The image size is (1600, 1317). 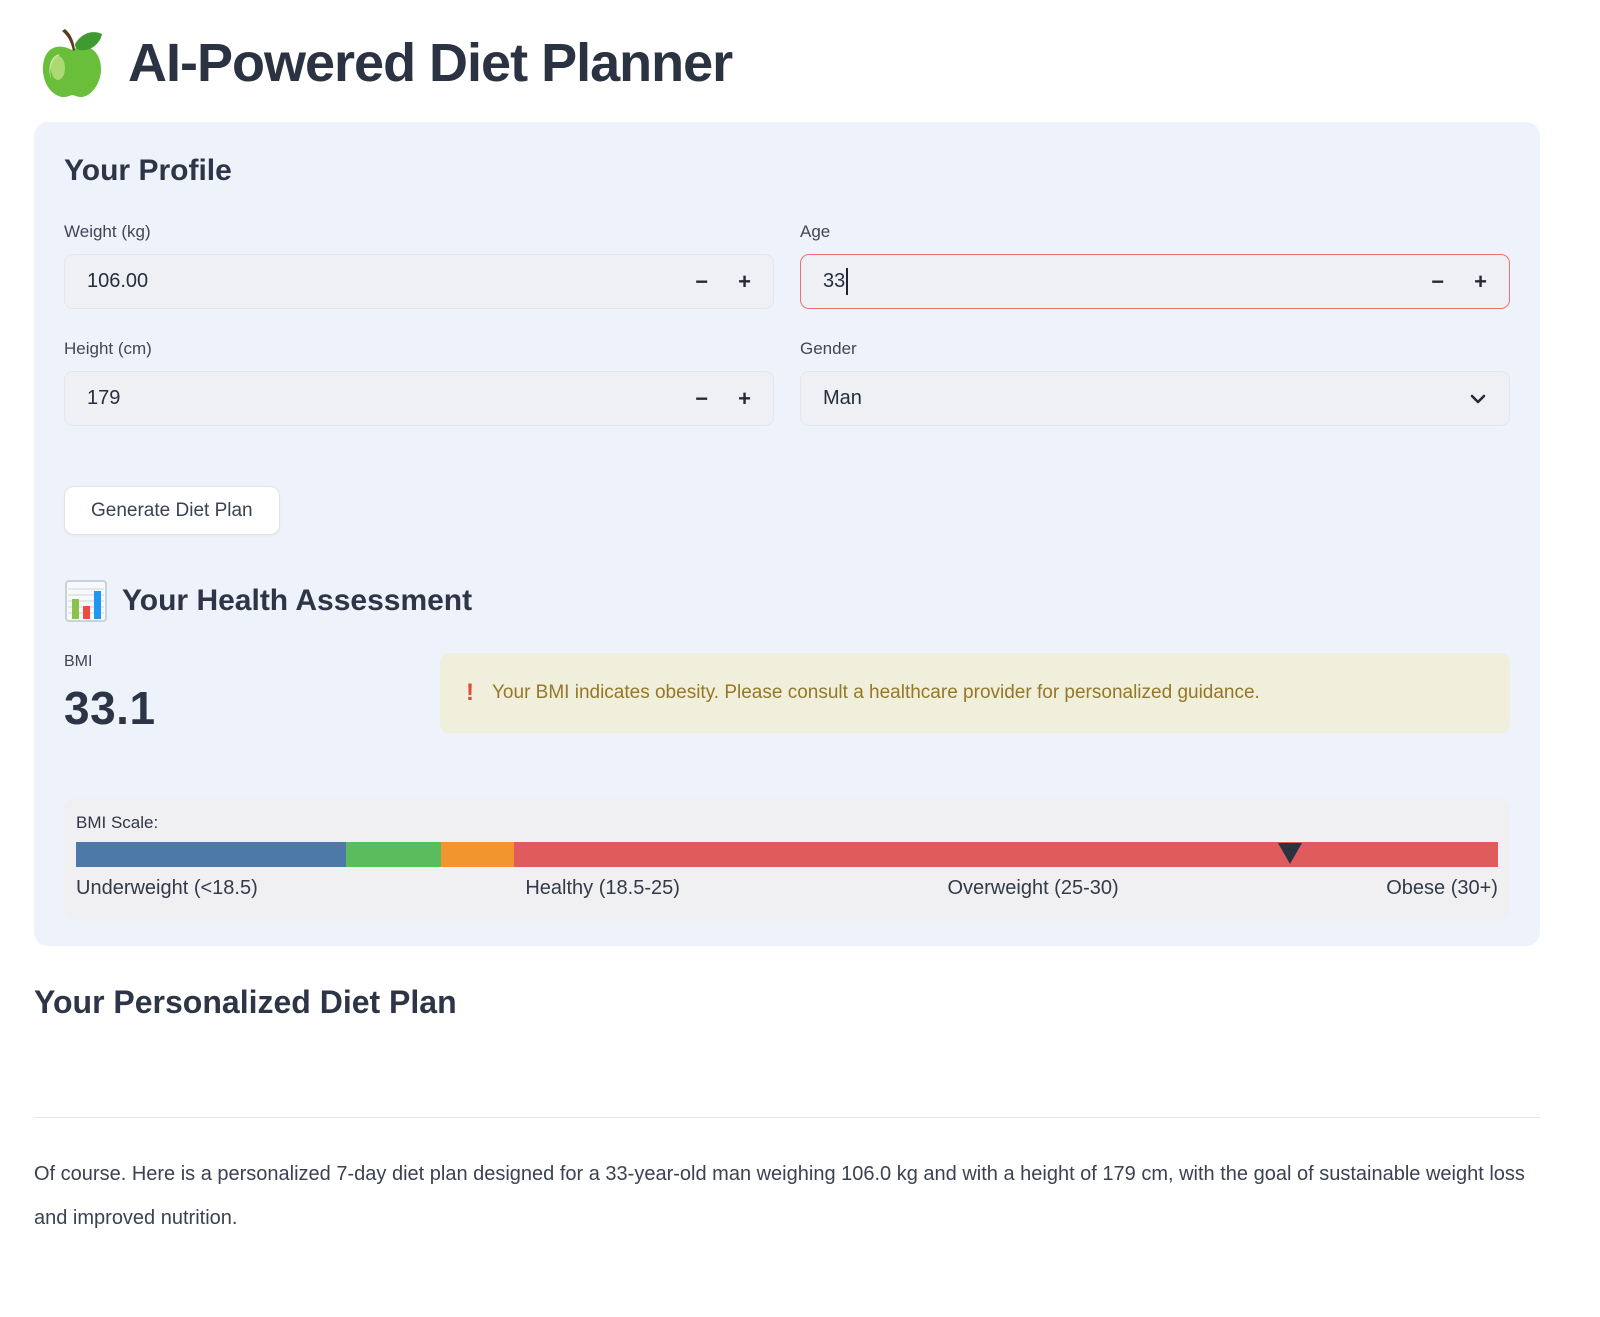 What do you see at coordinates (118, 281) in the screenshot?
I see `weight-value: 106.00` at bounding box center [118, 281].